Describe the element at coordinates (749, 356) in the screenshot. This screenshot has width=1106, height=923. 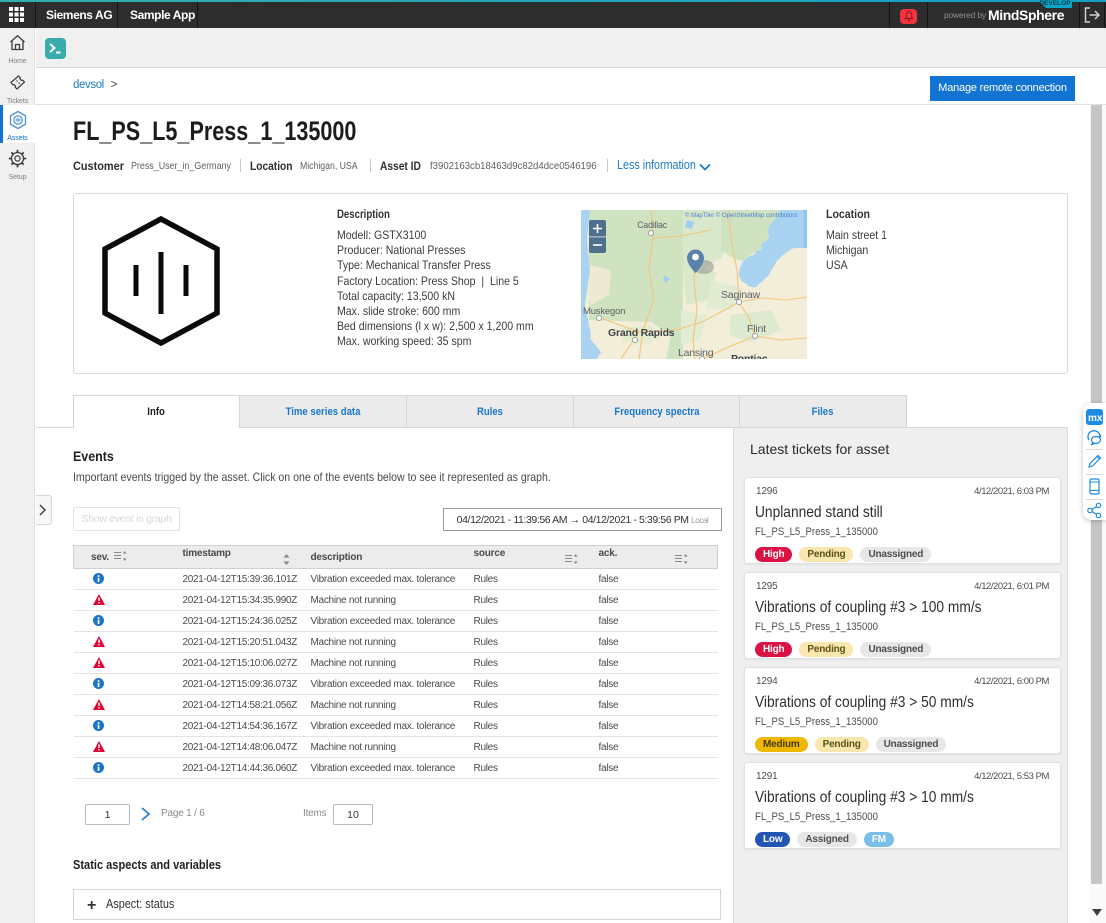
I see `svg-text: Pontiac` at that location.